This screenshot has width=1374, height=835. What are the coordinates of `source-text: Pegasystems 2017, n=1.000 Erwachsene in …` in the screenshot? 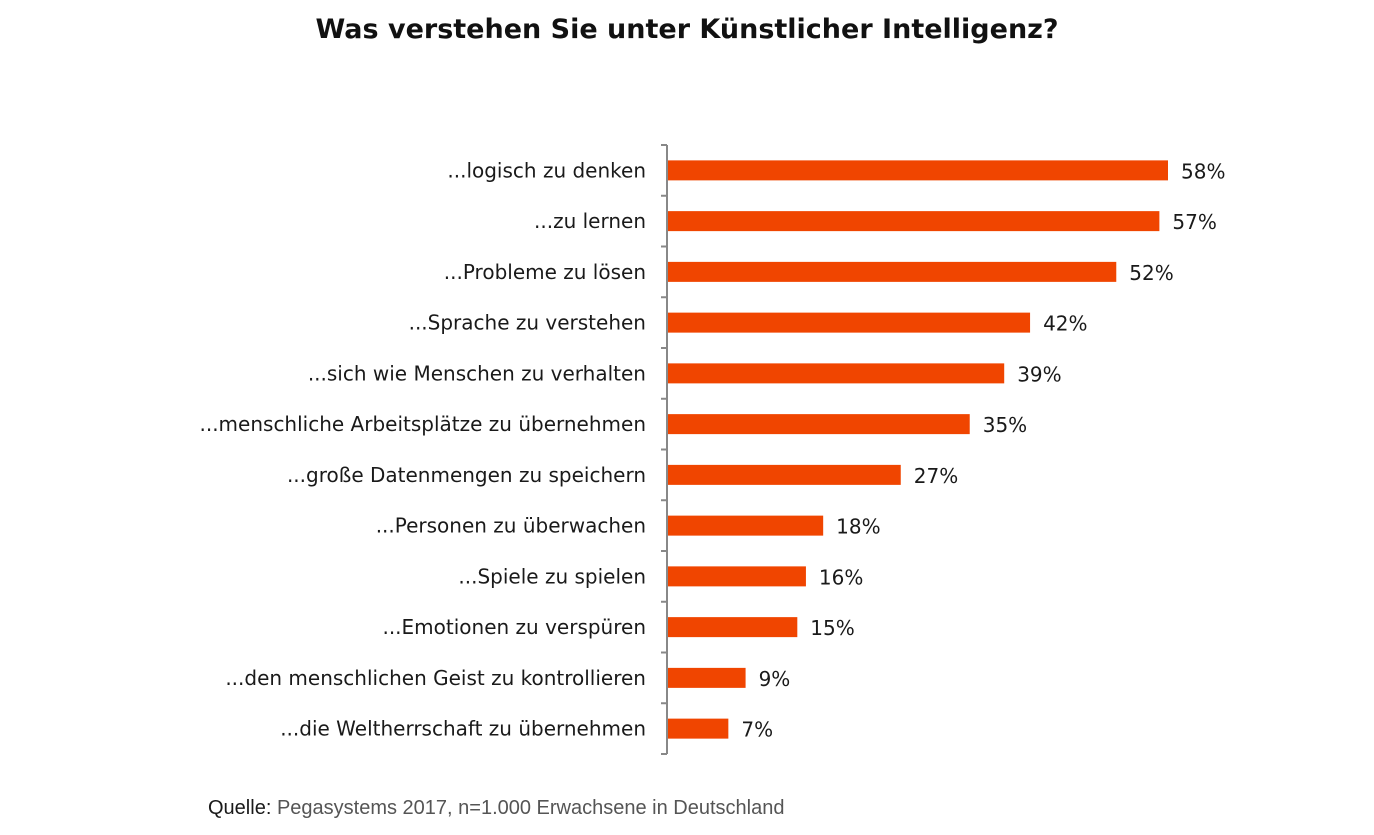 It's located at (530, 808).